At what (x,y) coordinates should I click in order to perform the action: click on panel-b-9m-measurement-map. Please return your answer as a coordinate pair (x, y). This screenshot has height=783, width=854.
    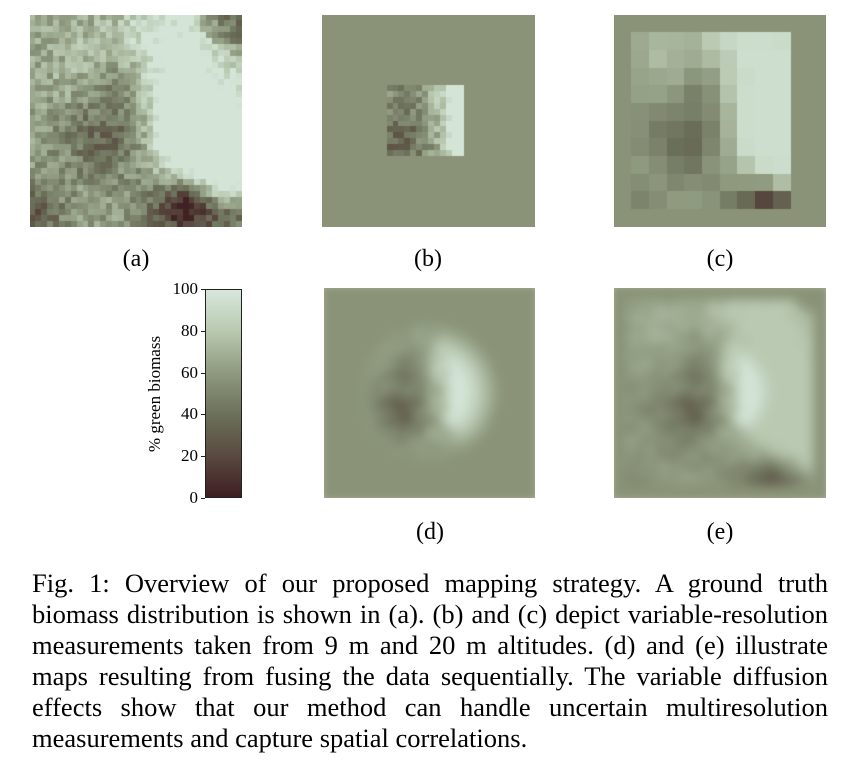
    Looking at the image, I should click on (428, 121).